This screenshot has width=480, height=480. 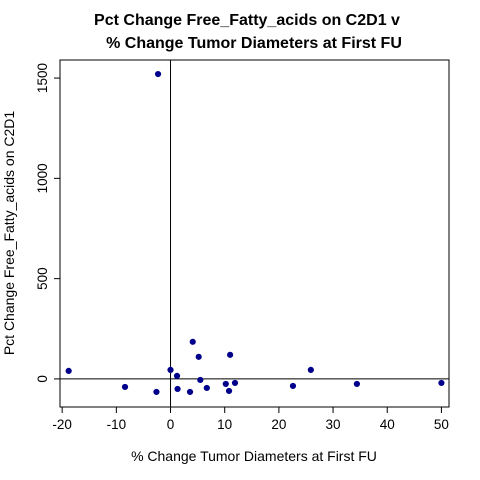 What do you see at coordinates (278, 424) in the screenshot?
I see `x-tick-label: 20` at bounding box center [278, 424].